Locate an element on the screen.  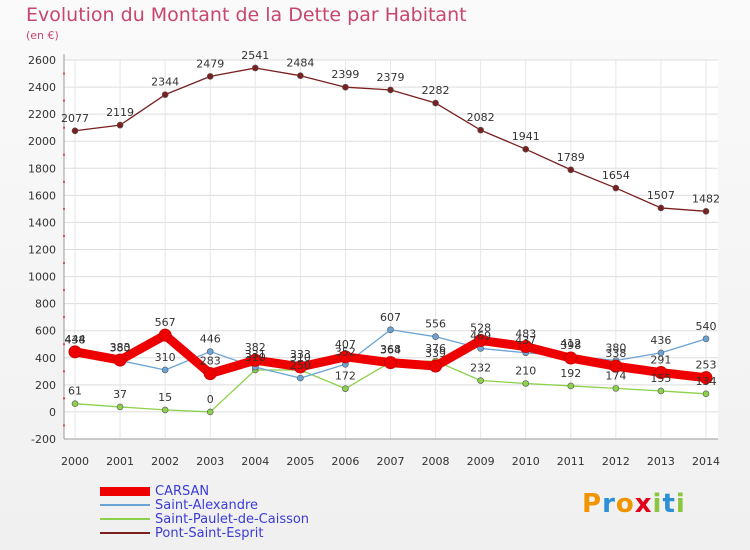
data-label: 407 is located at coordinates (345, 344).